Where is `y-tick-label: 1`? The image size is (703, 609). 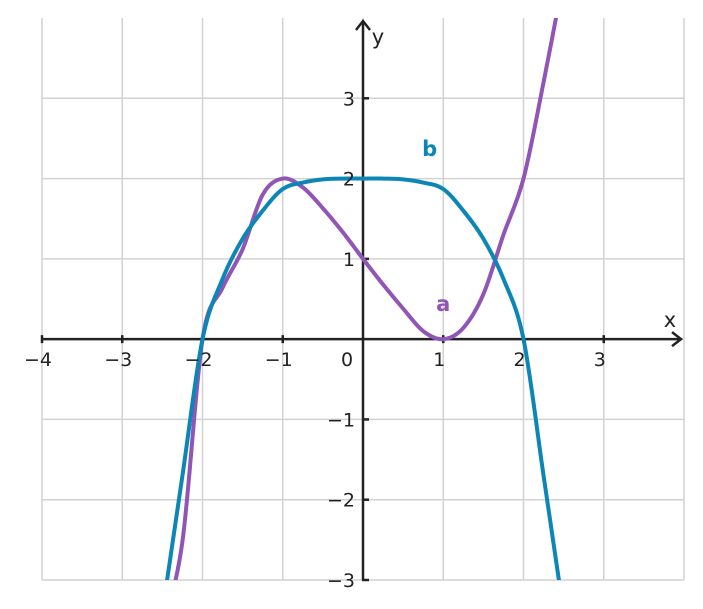 y-tick-label: 1 is located at coordinates (349, 260).